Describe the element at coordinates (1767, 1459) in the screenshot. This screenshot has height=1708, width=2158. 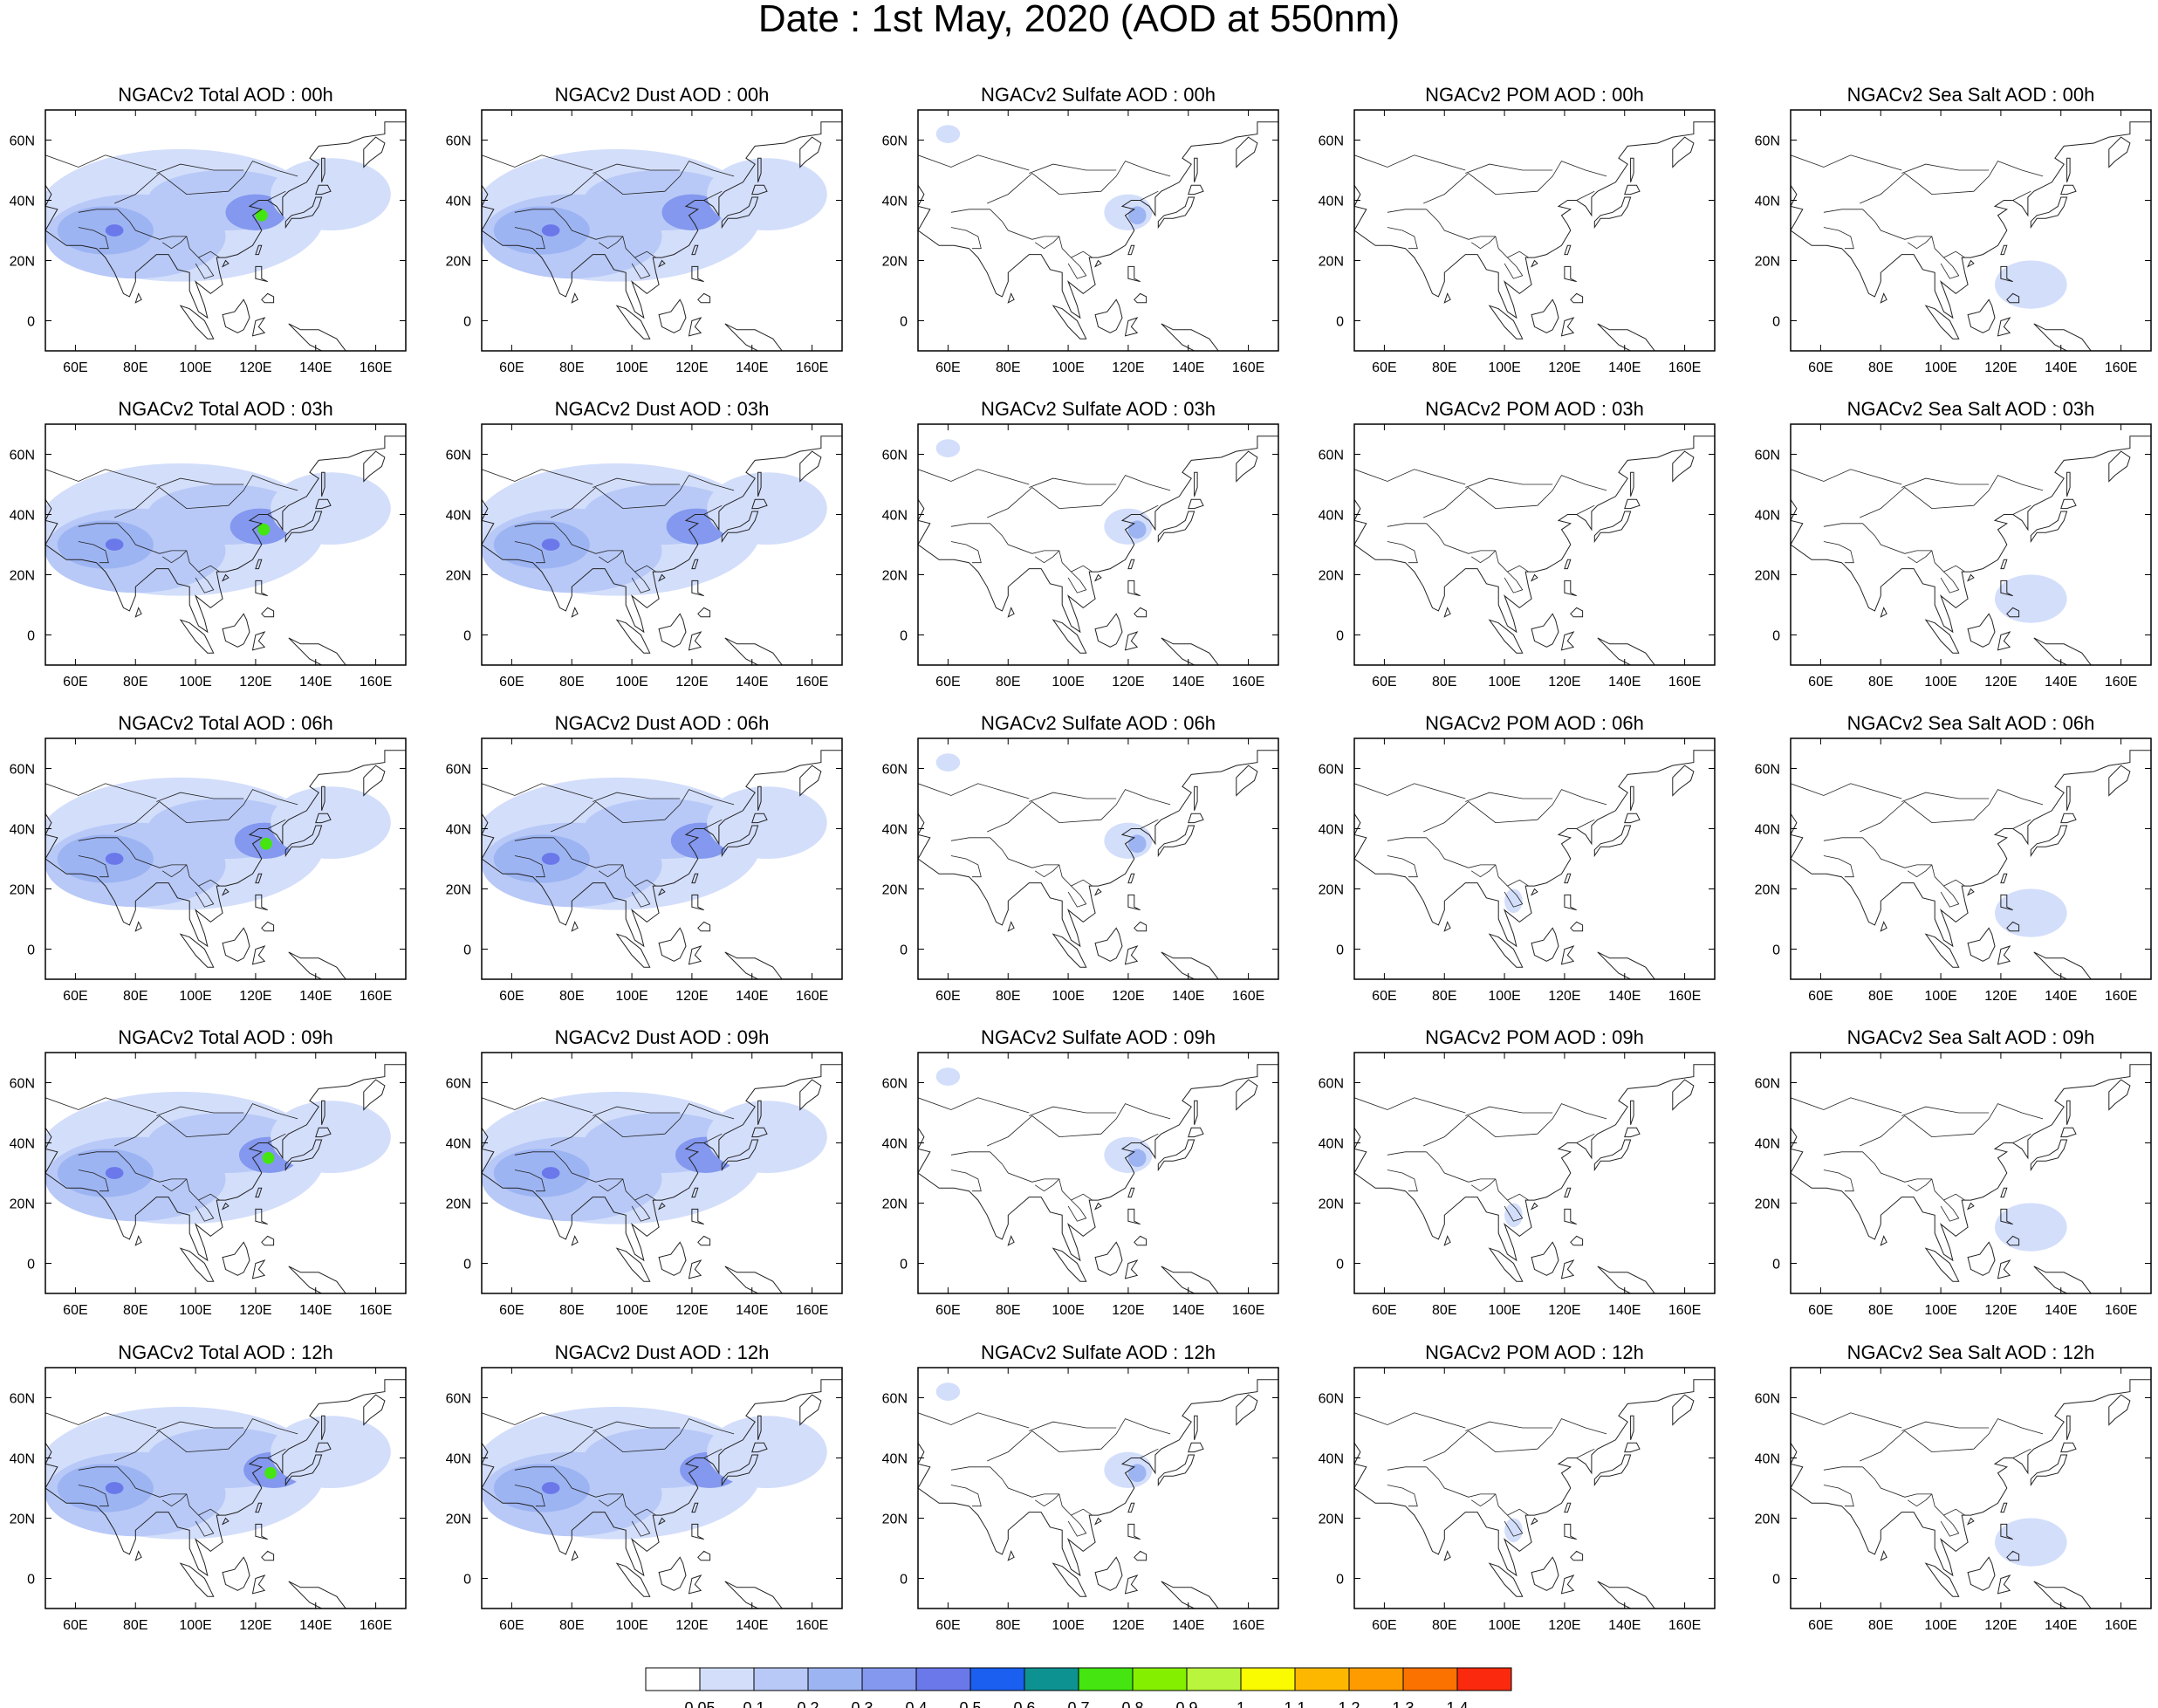
I see `lat-tick-label: 40N` at that location.